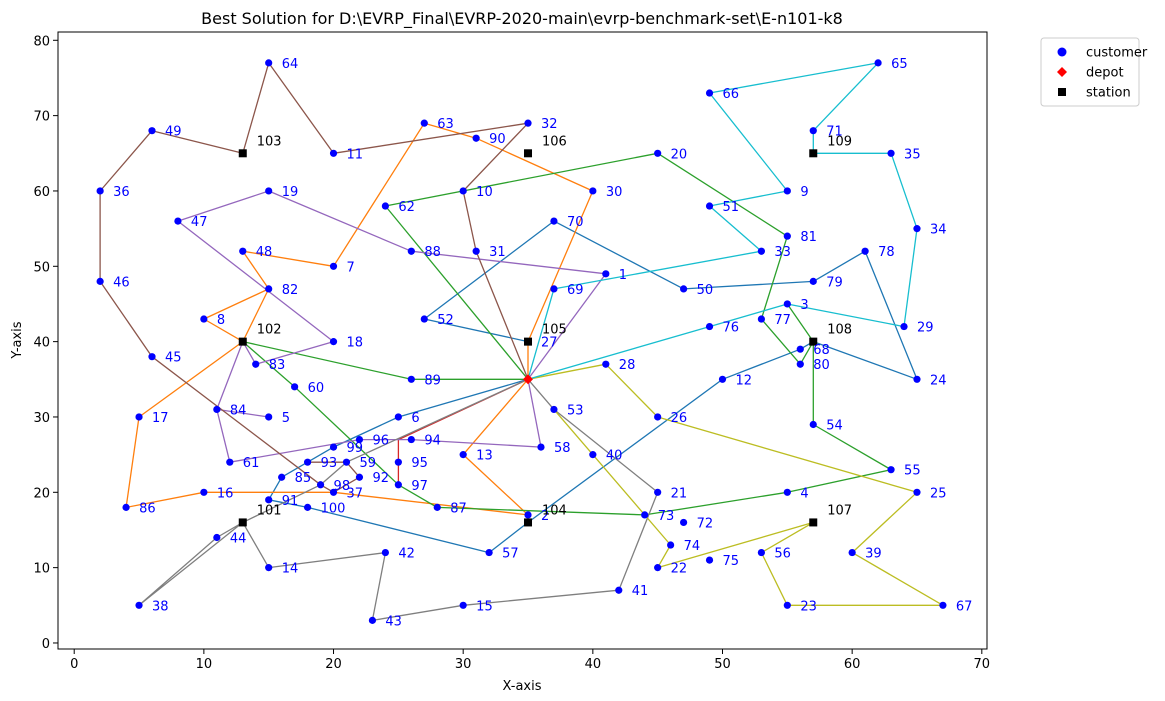  I want to click on legend-station-label: station, so click(1108, 93).